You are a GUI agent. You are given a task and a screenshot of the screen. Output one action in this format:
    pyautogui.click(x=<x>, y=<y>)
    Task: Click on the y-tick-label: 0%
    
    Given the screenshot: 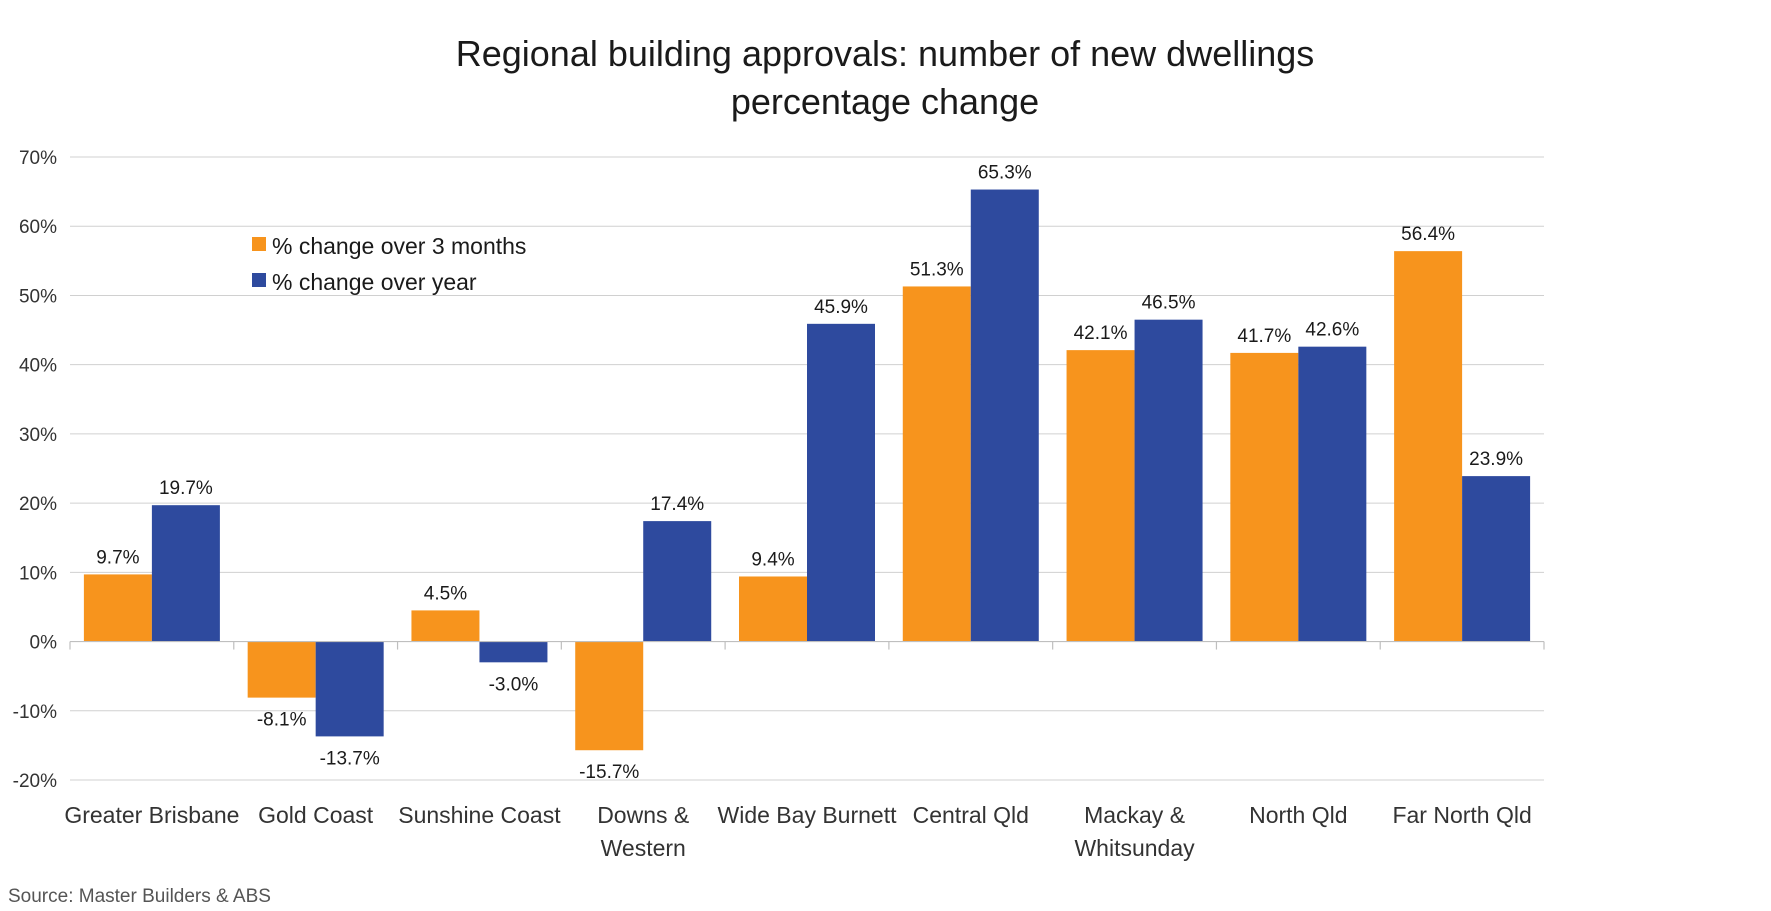 What is the action you would take?
    pyautogui.click(x=44, y=643)
    